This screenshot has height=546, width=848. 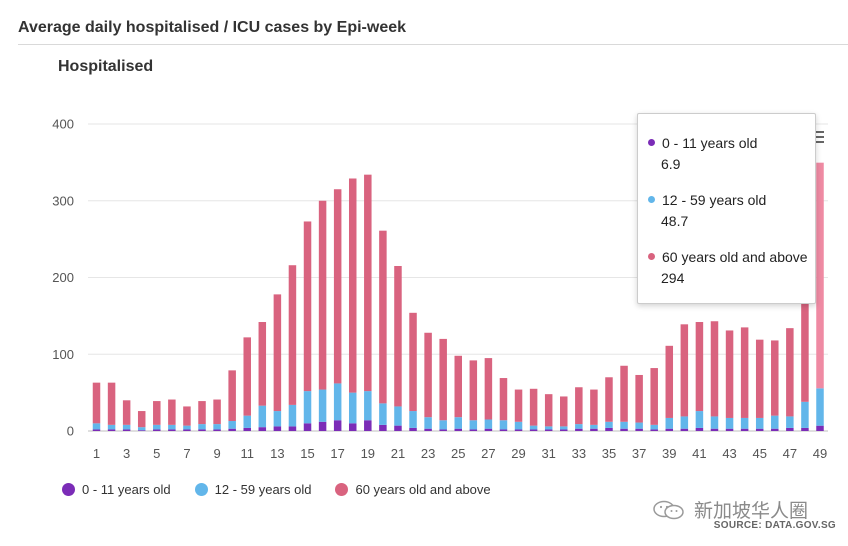 I want to click on legend-item-60-above: 60 years old and above, so click(x=413, y=489).